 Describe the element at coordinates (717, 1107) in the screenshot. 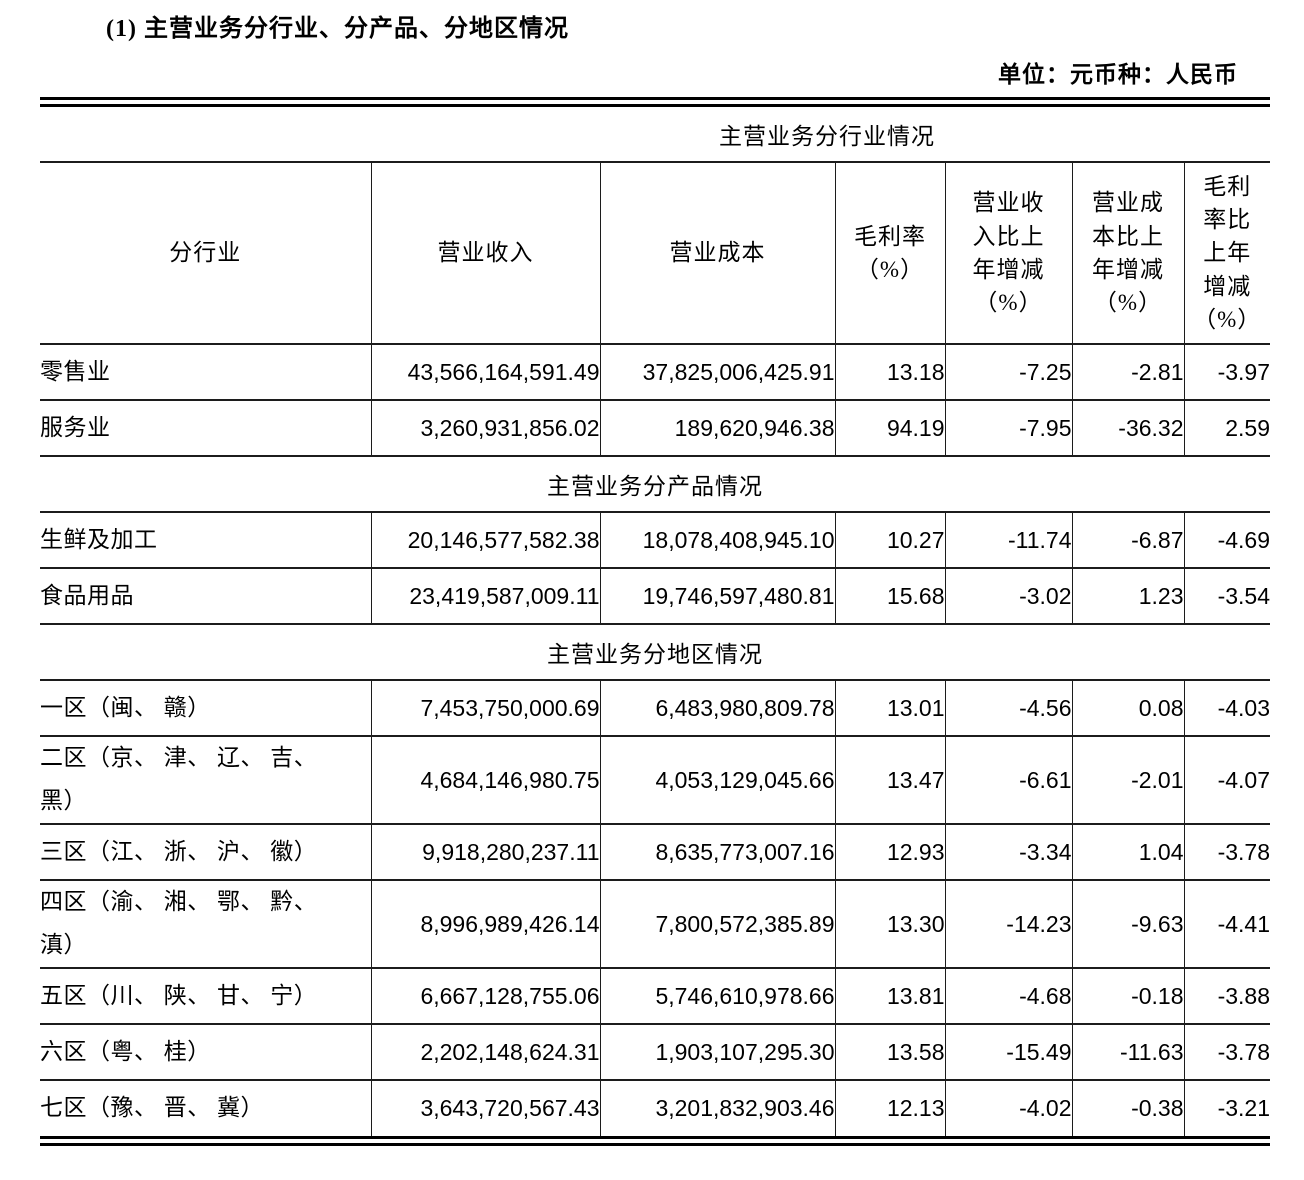

I see `cost-cell: 3,201,832,903.46` at that location.